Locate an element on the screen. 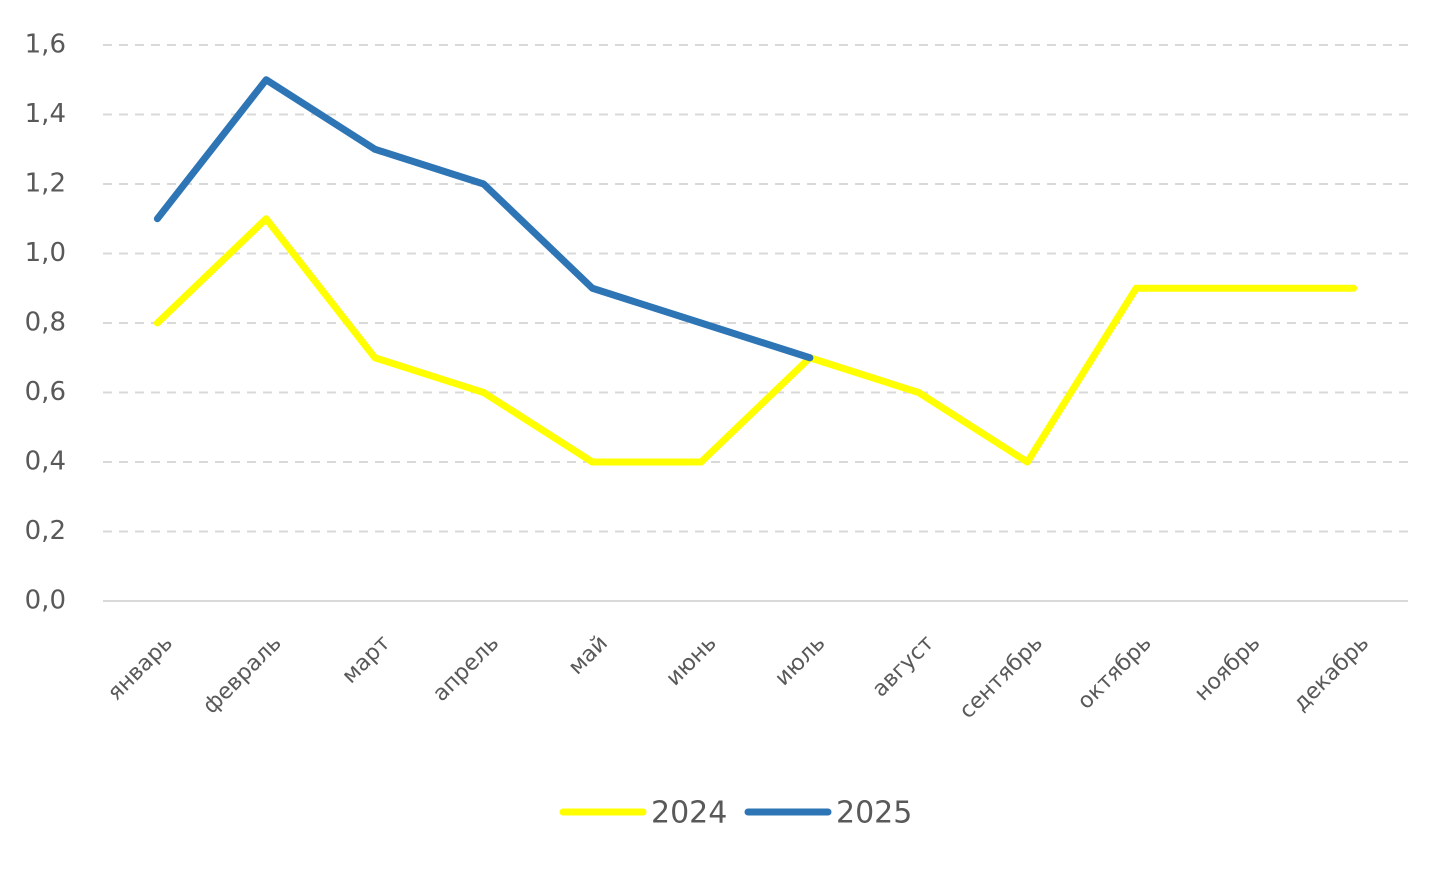 This screenshot has height=871, width=1451. y-tick-label: 1,4 is located at coordinates (45, 114).